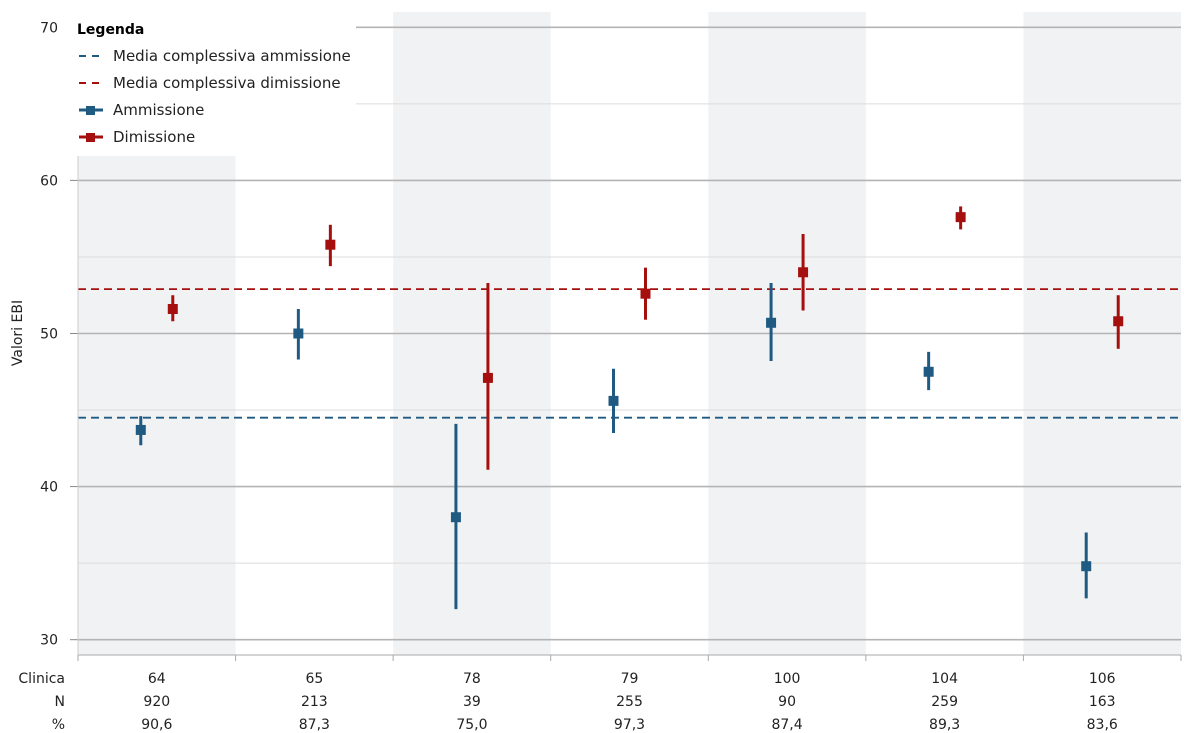  Describe the element at coordinates (1102, 725) in the screenshot. I see `table-cell-pct-106: 83,6` at that location.